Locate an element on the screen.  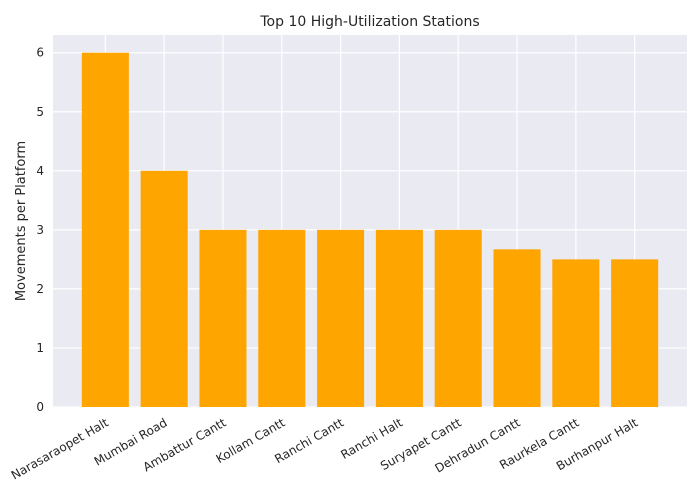
y-tick-label: 3 is located at coordinates (40, 230).